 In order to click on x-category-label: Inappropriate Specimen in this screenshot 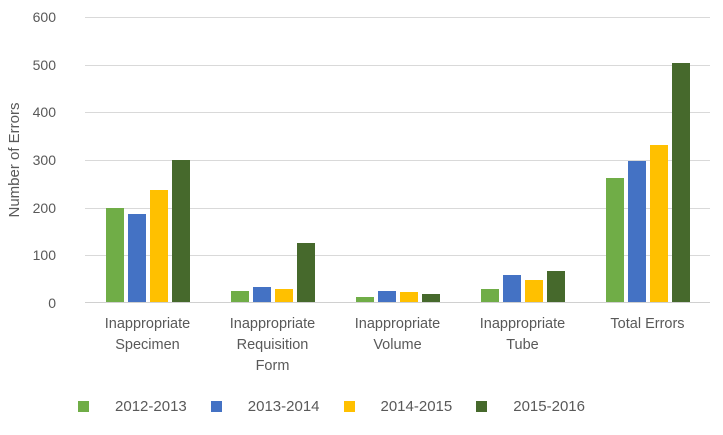, I will do `click(147, 334)`.